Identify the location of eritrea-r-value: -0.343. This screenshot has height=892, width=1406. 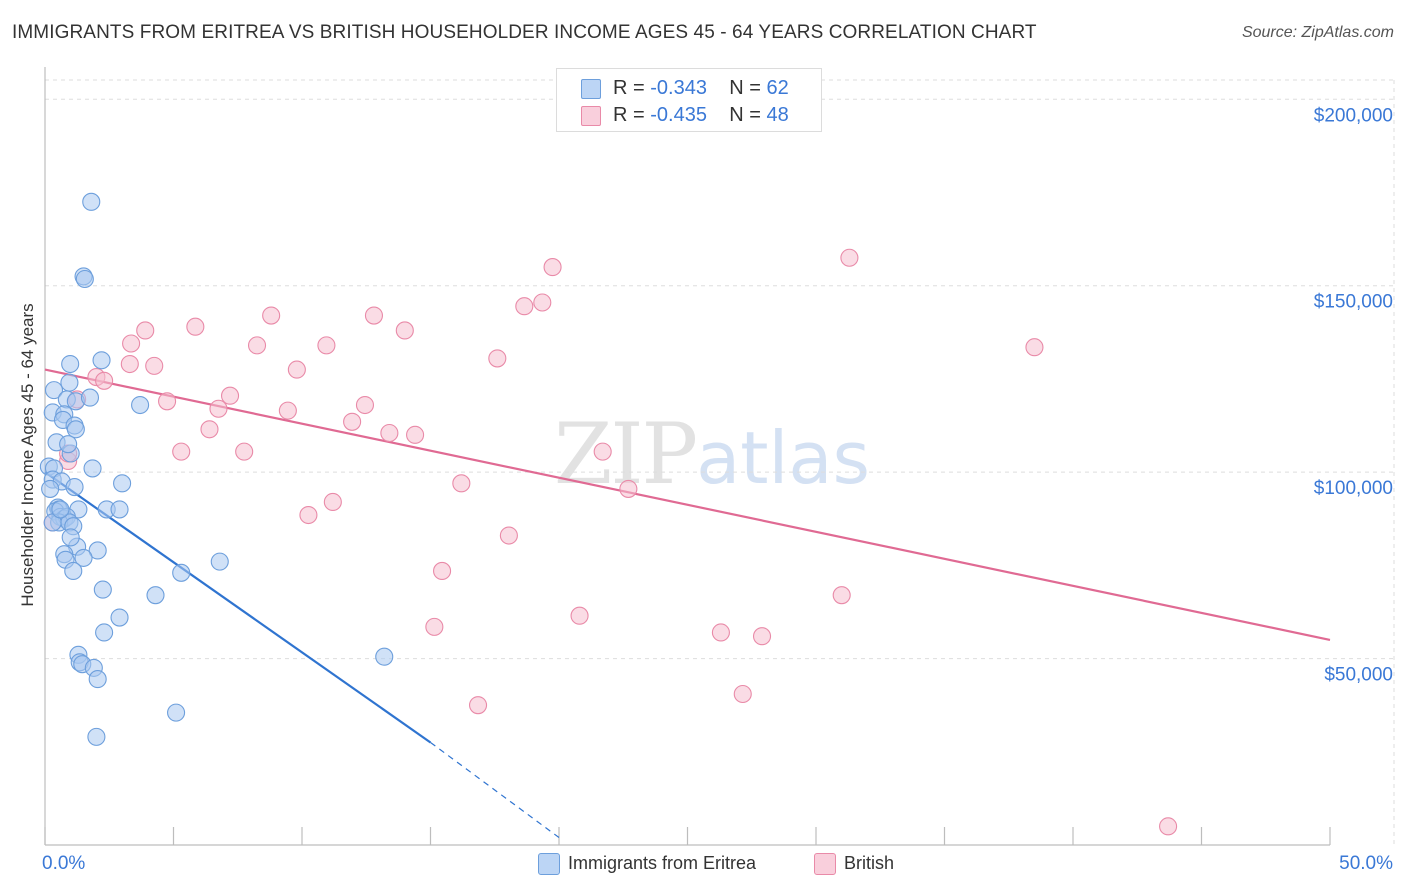
(678, 88).